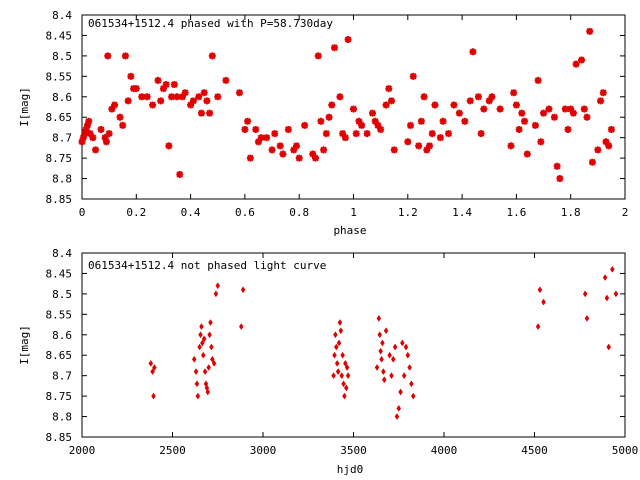 The image size is (640, 480). I want to click on x-tick-label: 1.4, so click(462, 212).